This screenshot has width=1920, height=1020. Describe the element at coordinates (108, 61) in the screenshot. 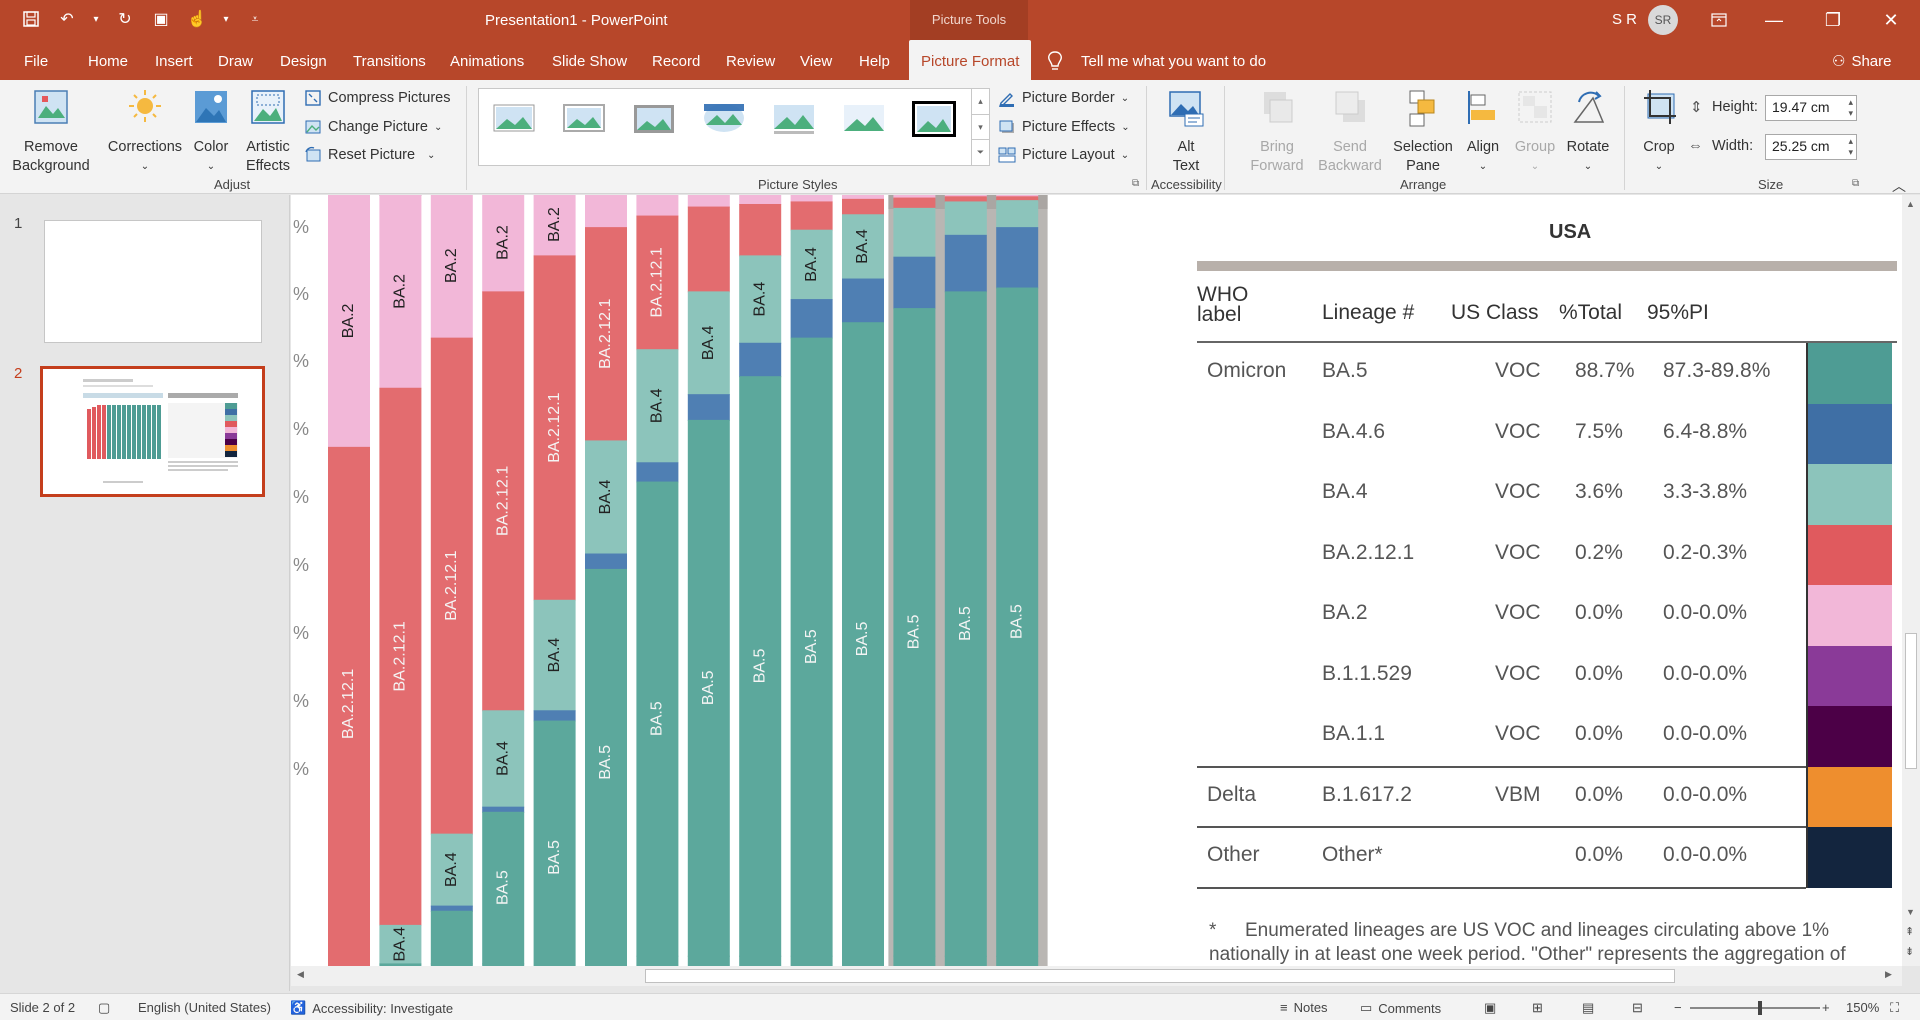

I see `tab-home: Home` at that location.